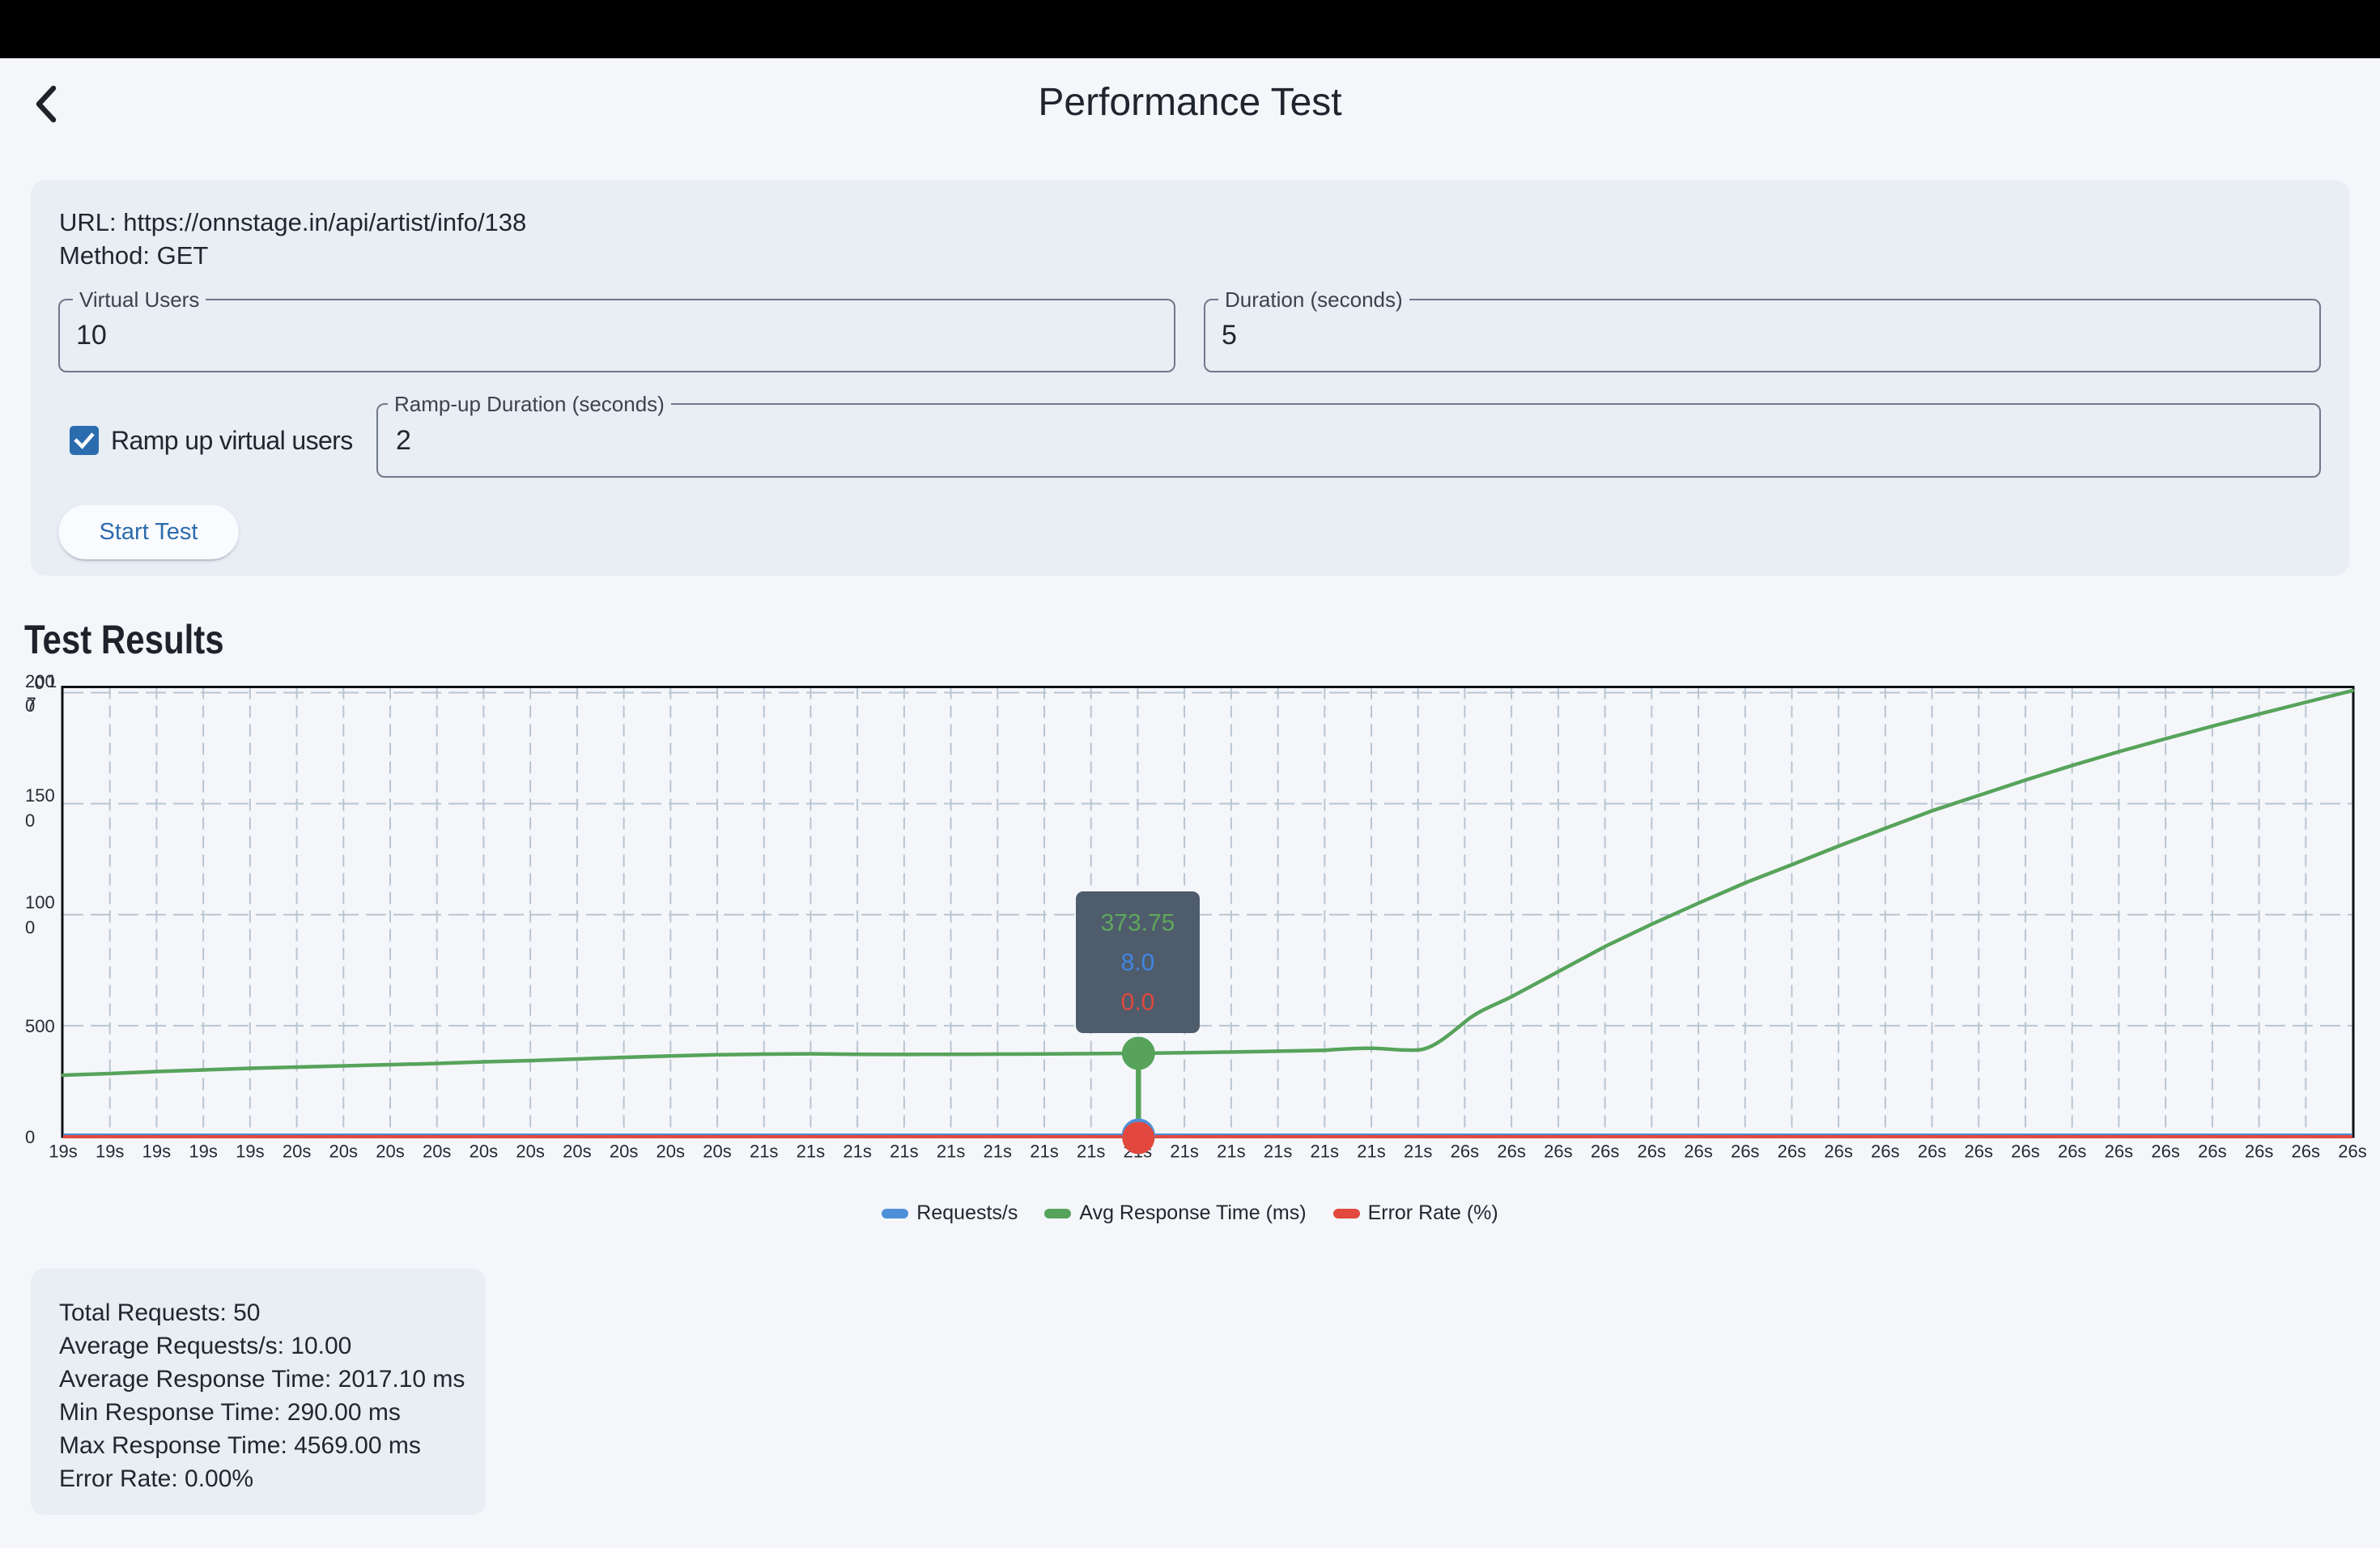  I want to click on svg-text: 100, so click(40, 902).